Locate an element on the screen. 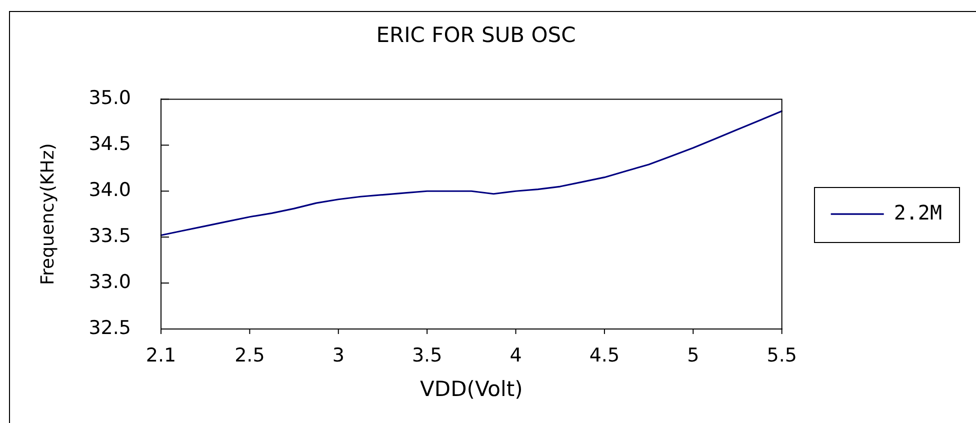 The width and height of the screenshot is (976, 423). x-tick-label: 5 is located at coordinates (693, 355).